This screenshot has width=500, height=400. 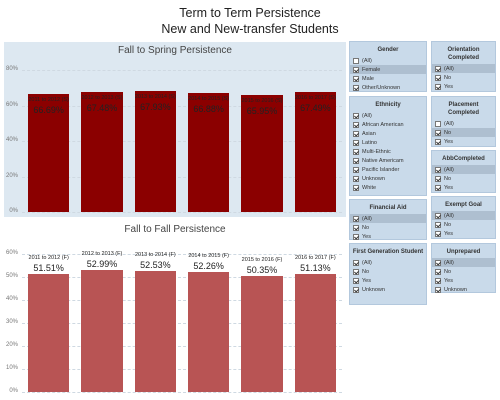 What do you see at coordinates (463, 289) in the screenshot?
I see `unprepared-option: Unknown` at bounding box center [463, 289].